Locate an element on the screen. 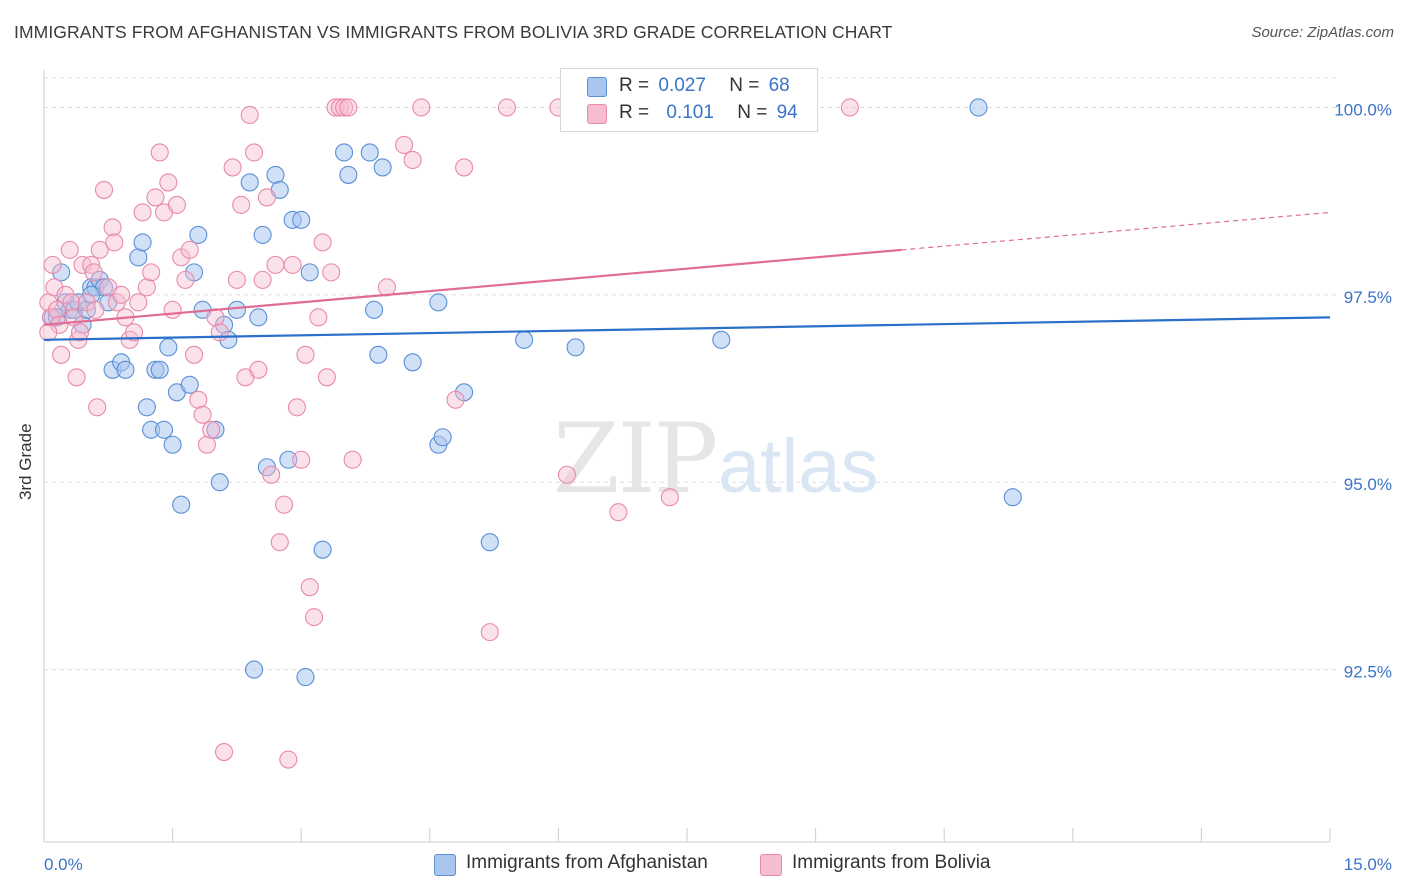 This screenshot has height=892, width=1406. x-tick-label: 15.0% is located at coordinates (1368, 864).